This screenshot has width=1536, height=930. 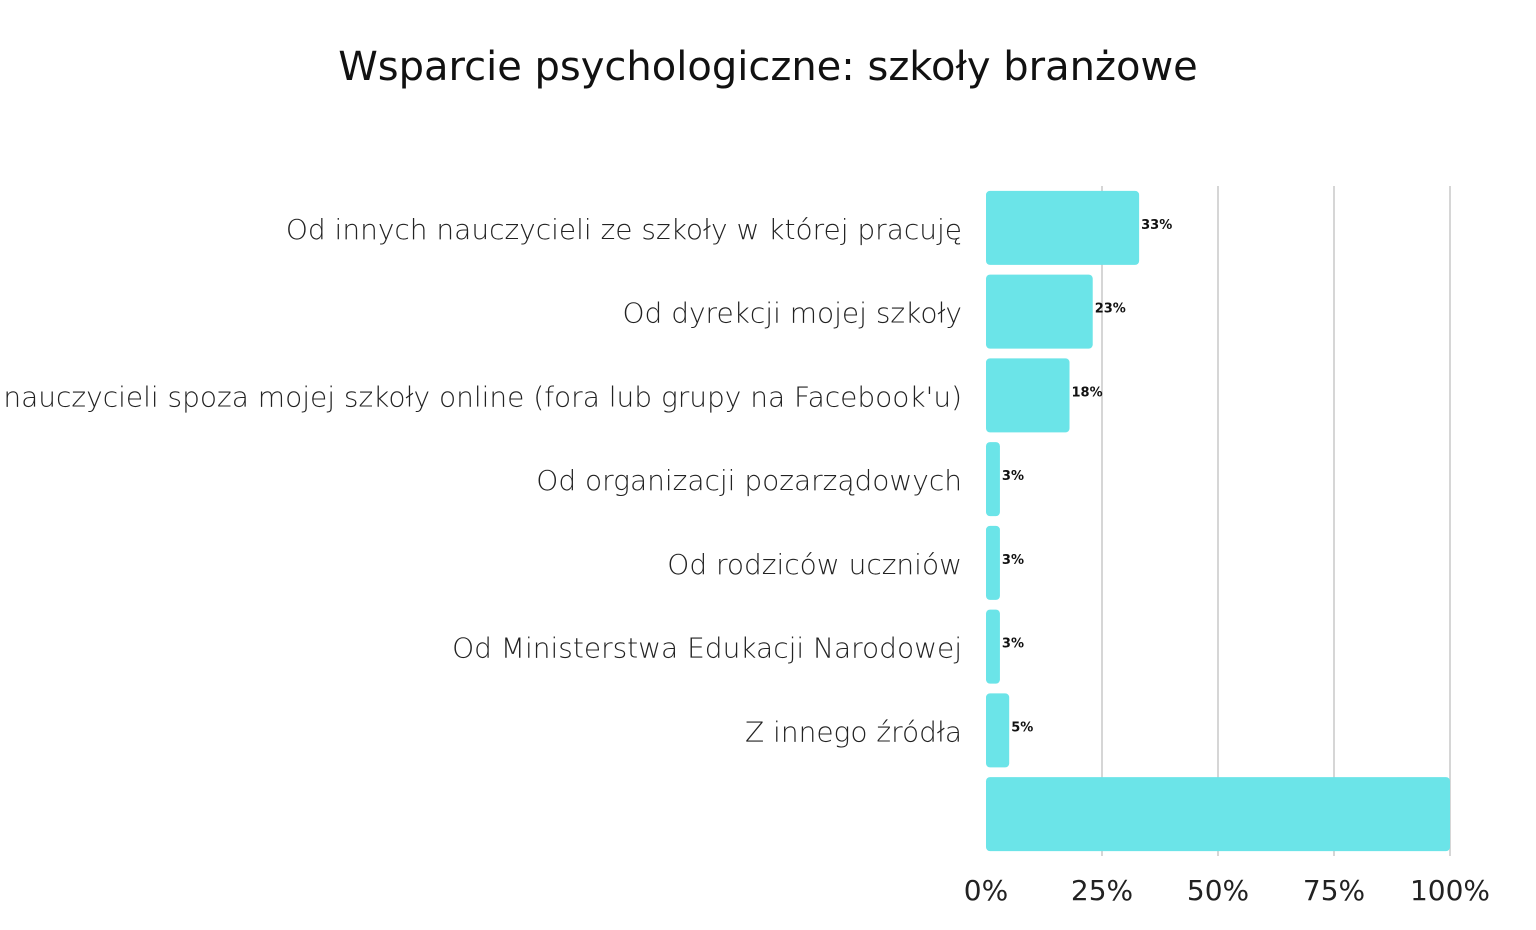 What do you see at coordinates (1102, 890) in the screenshot?
I see `x-tick-label: 25%` at bounding box center [1102, 890].